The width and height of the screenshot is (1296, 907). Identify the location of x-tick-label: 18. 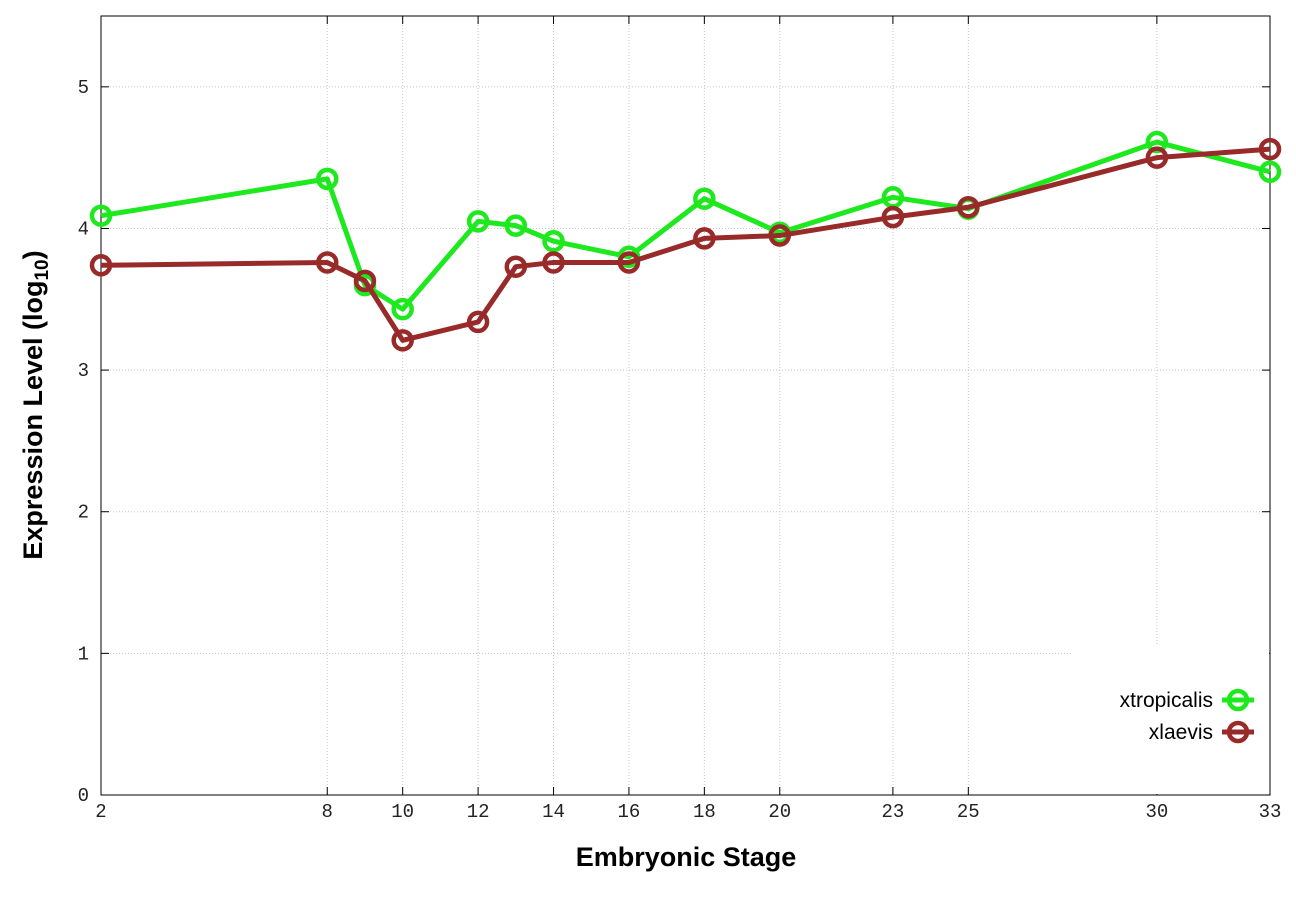
(704, 812).